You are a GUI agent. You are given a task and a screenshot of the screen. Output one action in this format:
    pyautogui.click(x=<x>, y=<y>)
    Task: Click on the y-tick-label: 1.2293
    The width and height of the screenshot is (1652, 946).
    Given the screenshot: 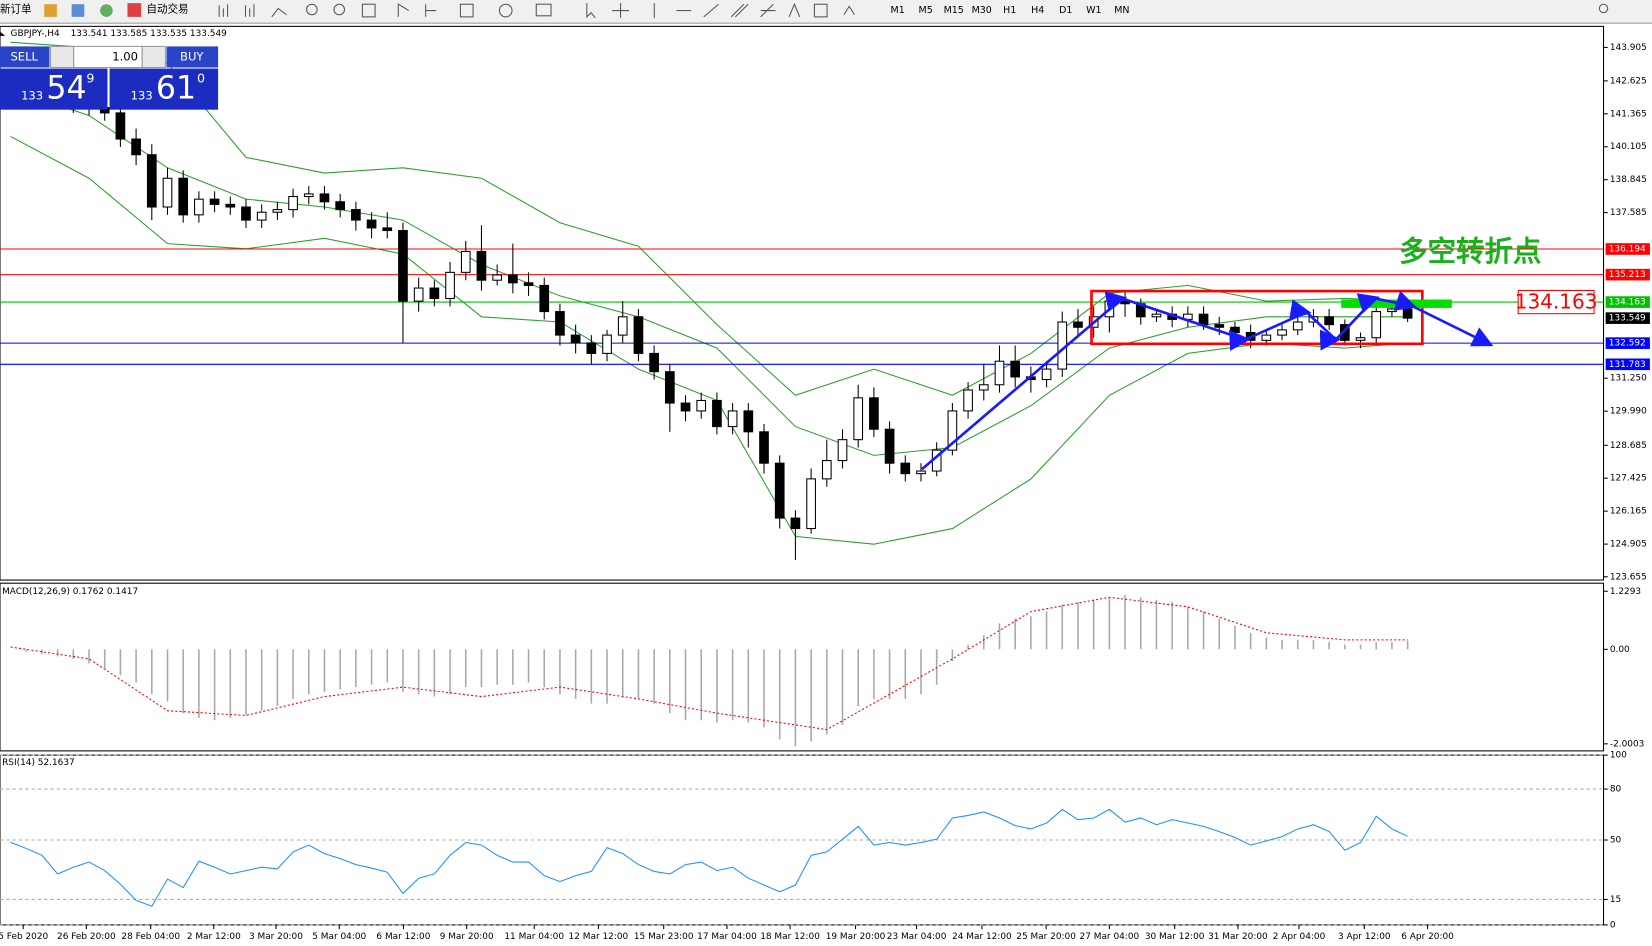 What is the action you would take?
    pyautogui.click(x=1625, y=592)
    